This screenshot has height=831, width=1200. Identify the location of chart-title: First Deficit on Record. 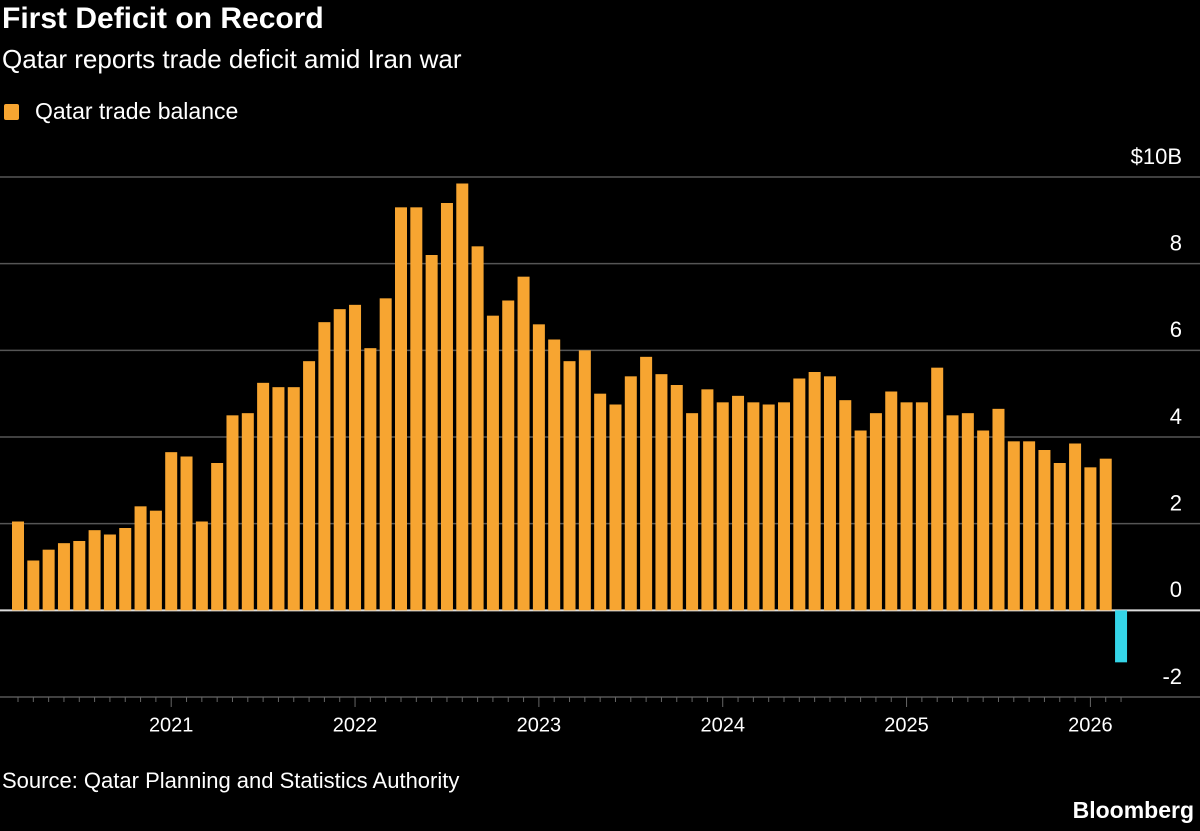
(163, 18).